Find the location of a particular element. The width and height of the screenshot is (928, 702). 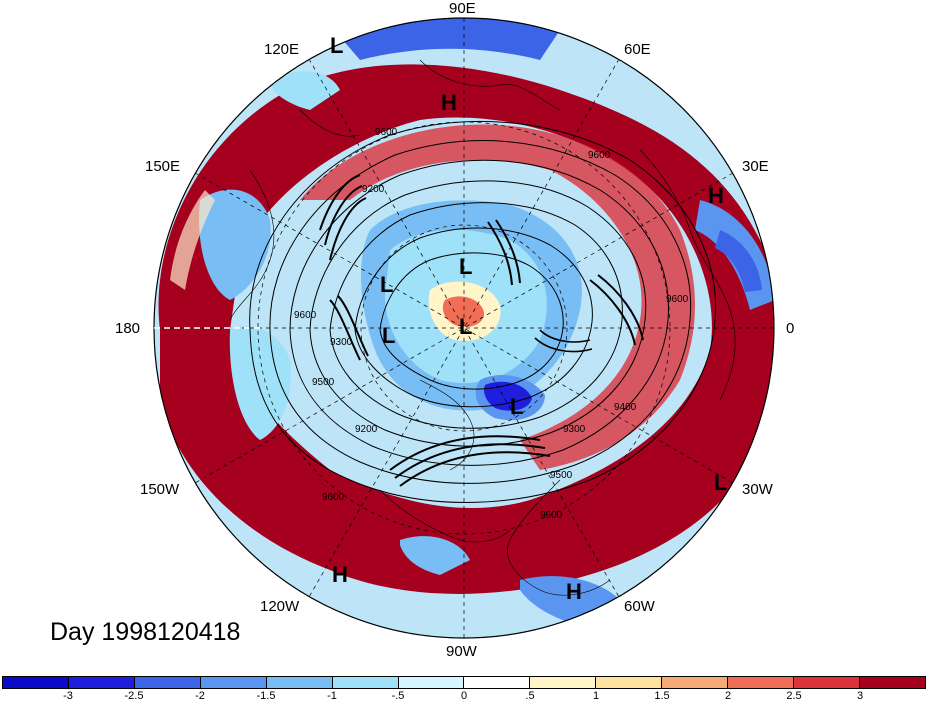

longitude-label: 60W is located at coordinates (639, 606).